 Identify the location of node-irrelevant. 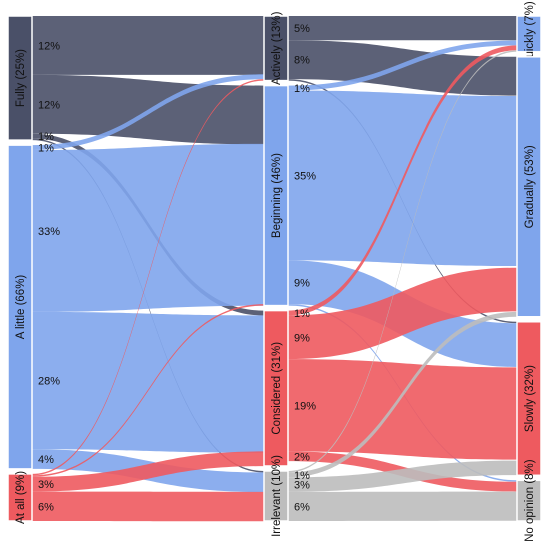
(276, 496).